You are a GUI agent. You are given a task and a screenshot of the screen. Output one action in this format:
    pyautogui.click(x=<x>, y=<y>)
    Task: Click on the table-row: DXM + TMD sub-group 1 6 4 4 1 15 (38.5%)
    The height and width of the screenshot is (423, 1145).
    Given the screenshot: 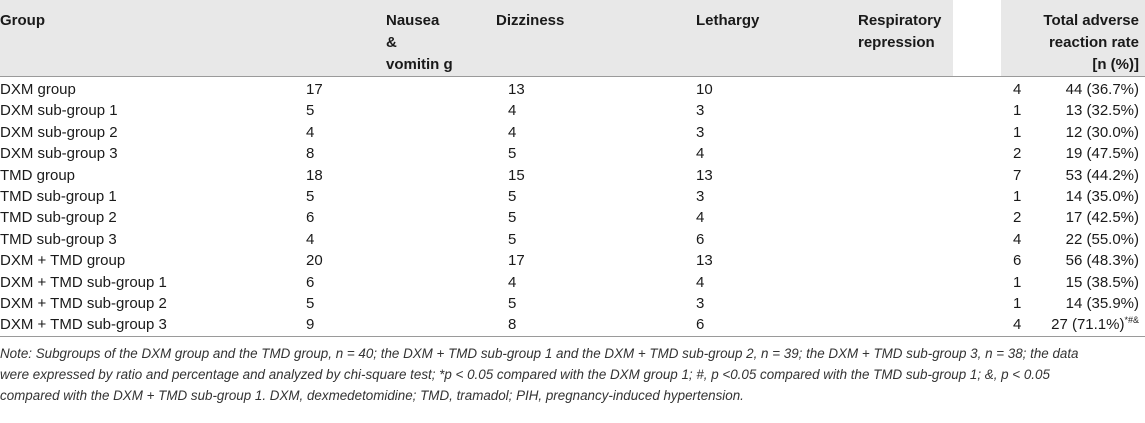 What is the action you would take?
    pyautogui.click(x=572, y=282)
    